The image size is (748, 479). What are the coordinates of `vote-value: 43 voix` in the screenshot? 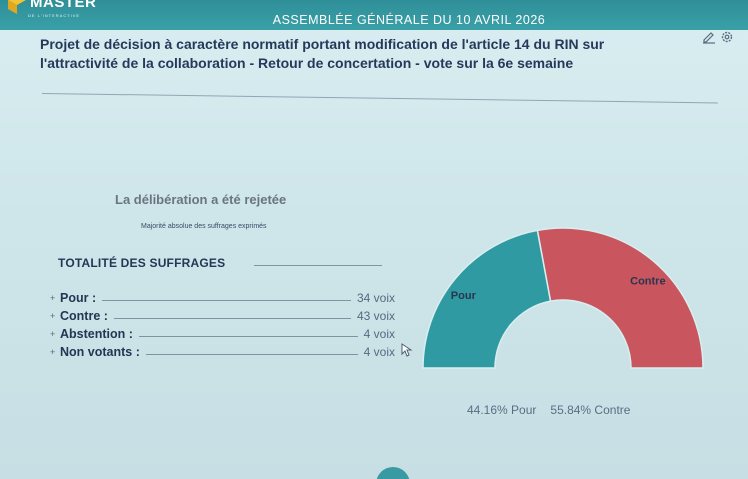 It's located at (375, 316).